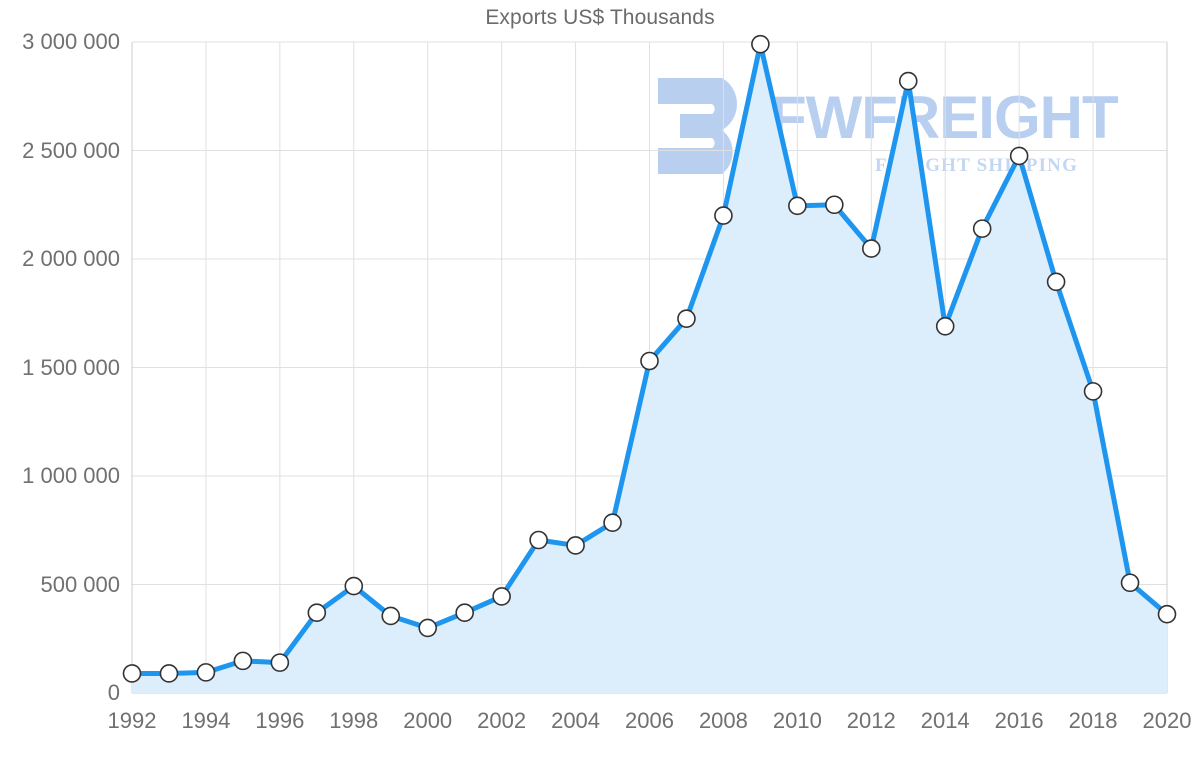 Image resolution: width=1200 pixels, height=763 pixels. What do you see at coordinates (1019, 720) in the screenshot?
I see `x-axis-tick-label: 2016` at bounding box center [1019, 720].